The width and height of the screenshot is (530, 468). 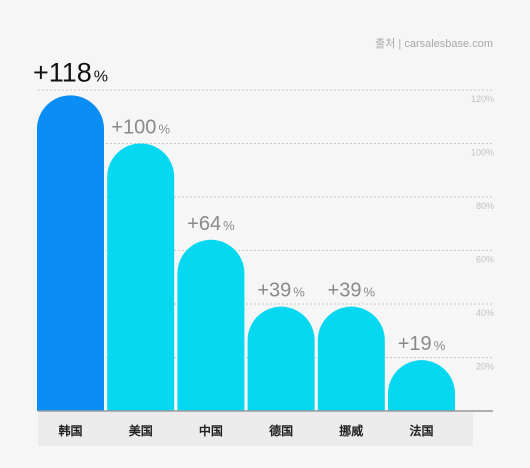 What do you see at coordinates (485, 260) in the screenshot?
I see `y-tick-label-60: 60%` at bounding box center [485, 260].